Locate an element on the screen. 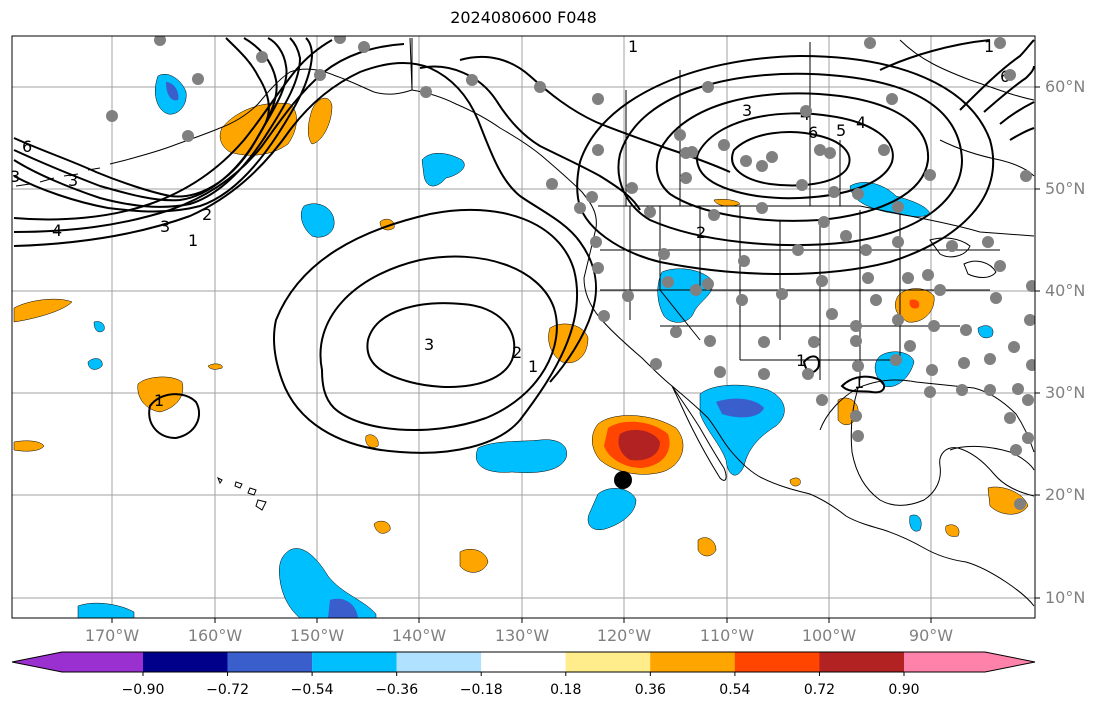  lon-label-100w: 100°W is located at coordinates (829, 635).